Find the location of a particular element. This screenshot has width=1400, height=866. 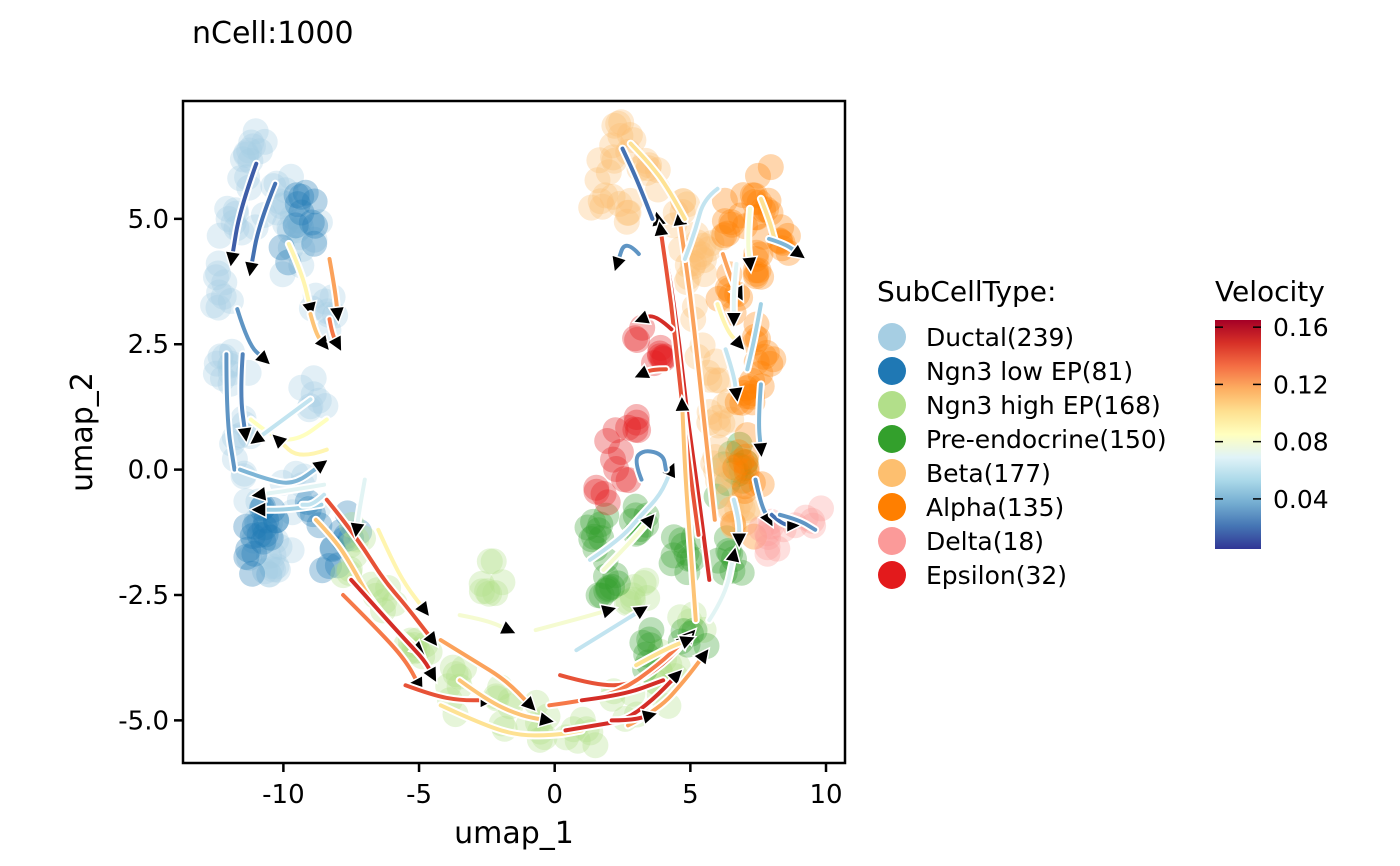

y-axis-label: umap_2 is located at coordinates (82, 432).